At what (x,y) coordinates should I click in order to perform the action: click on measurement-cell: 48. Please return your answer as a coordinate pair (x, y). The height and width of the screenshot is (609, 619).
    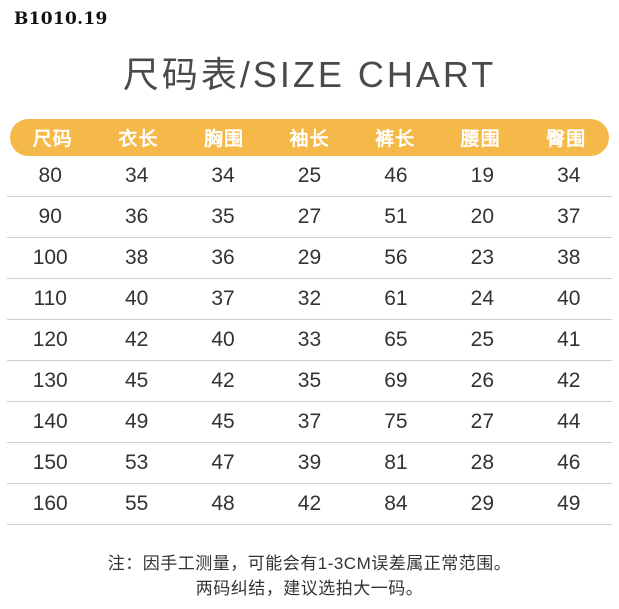
    Looking at the image, I should click on (223, 503).